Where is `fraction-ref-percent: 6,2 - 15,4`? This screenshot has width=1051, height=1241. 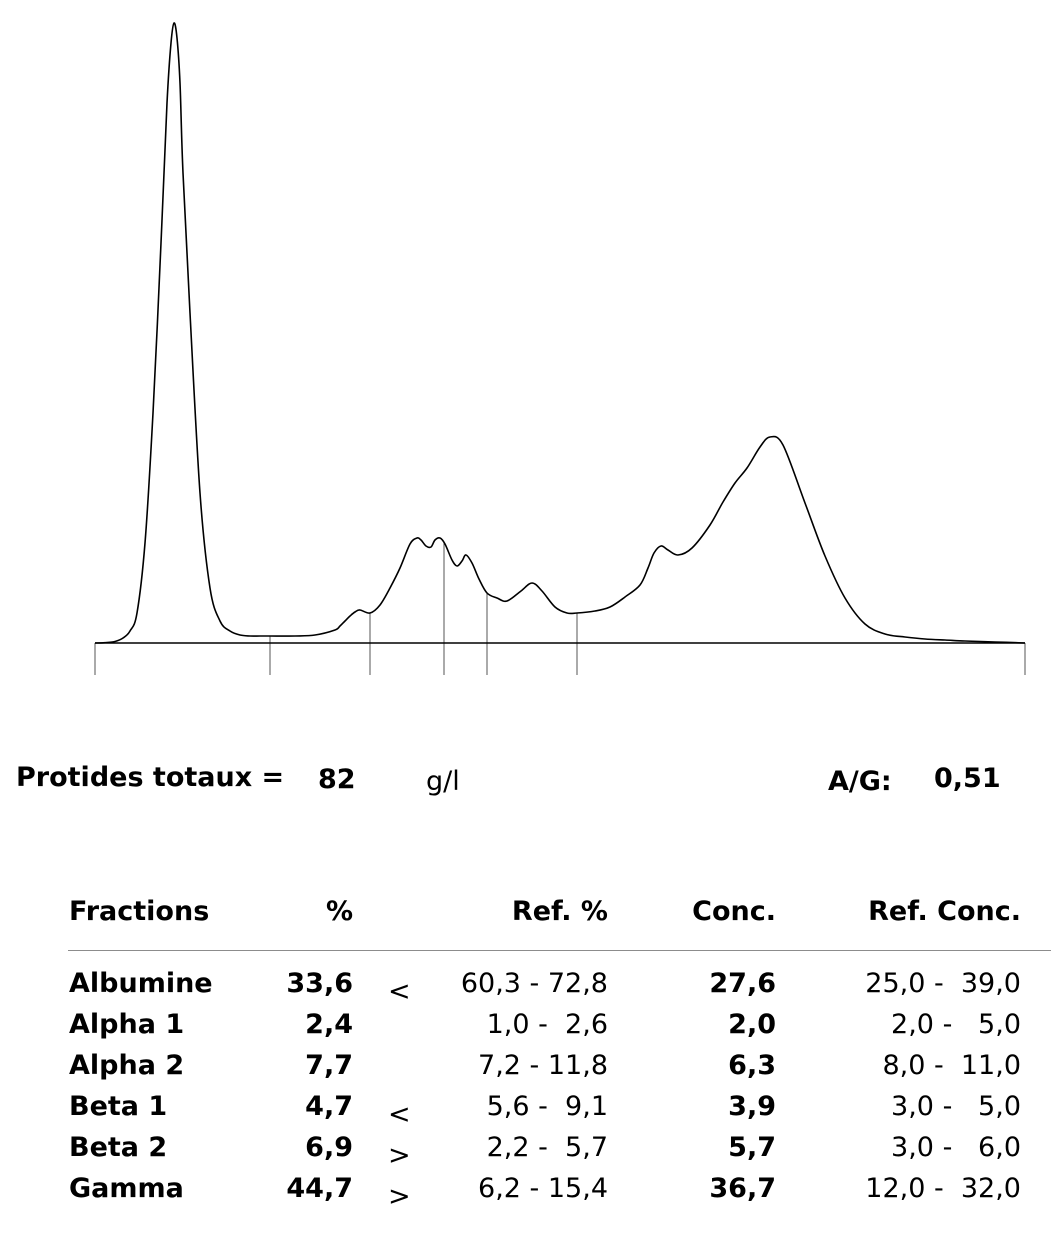 fraction-ref-percent: 6,2 - 15,4 is located at coordinates (543, 1188).